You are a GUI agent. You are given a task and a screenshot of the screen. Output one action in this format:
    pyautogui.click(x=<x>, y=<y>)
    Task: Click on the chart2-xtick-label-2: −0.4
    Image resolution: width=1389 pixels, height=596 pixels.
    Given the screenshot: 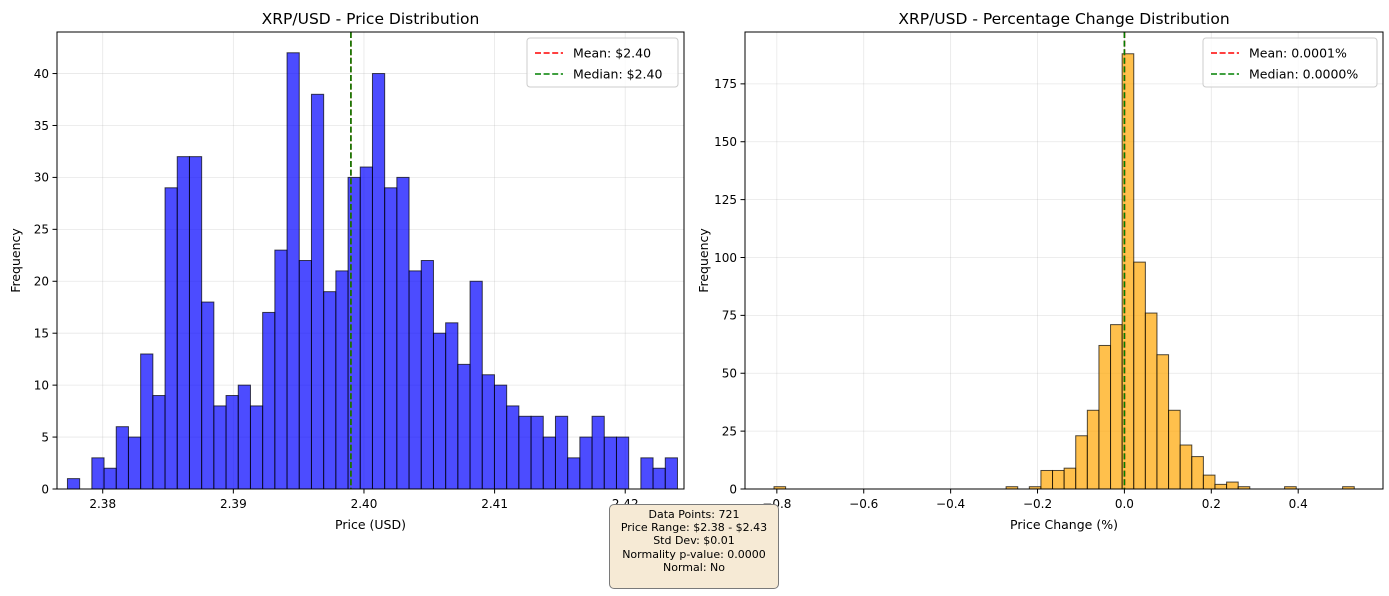 What is the action you would take?
    pyautogui.click(x=950, y=504)
    